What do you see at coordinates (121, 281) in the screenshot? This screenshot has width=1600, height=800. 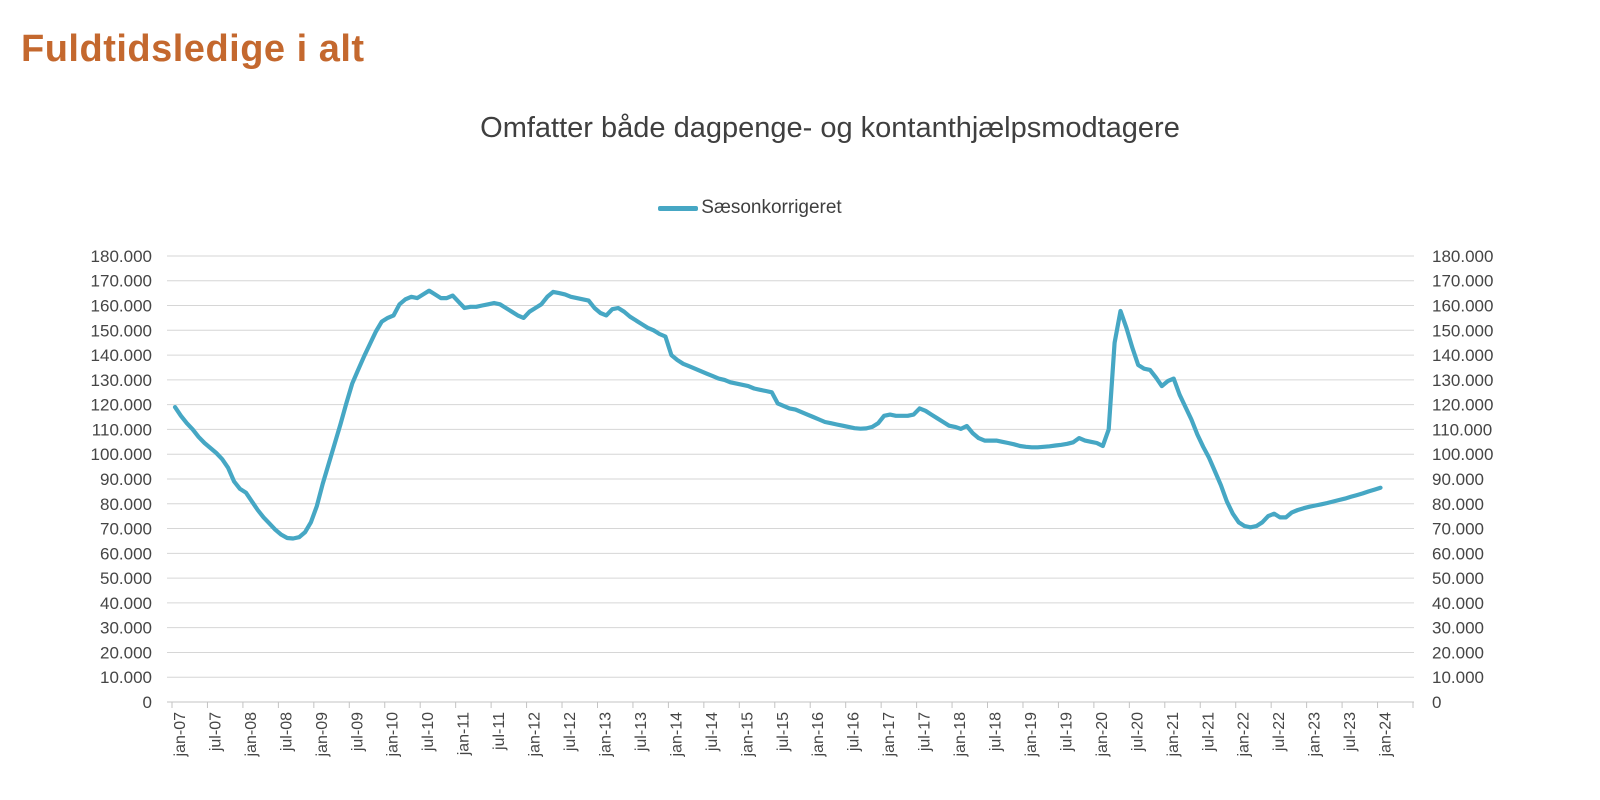 I see `y-axis-label-left: 170.000` at bounding box center [121, 281].